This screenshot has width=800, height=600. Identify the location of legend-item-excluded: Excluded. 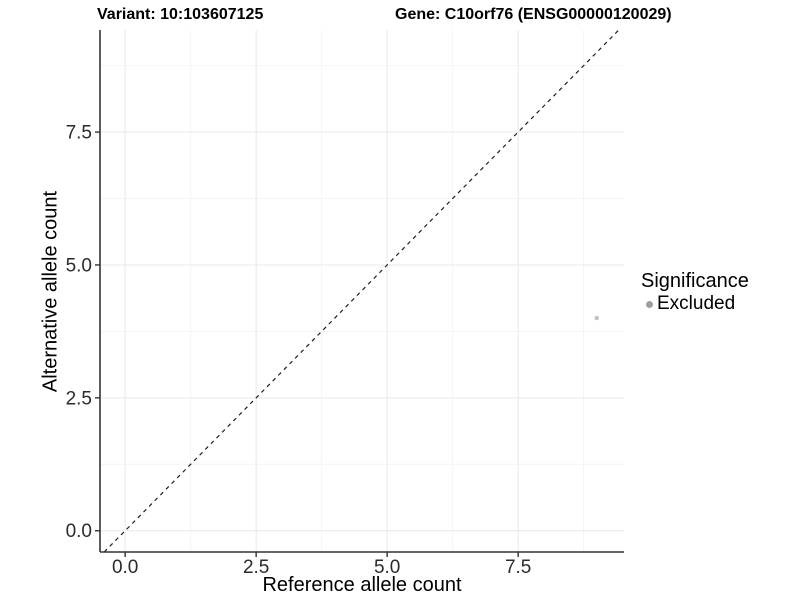
(695, 304).